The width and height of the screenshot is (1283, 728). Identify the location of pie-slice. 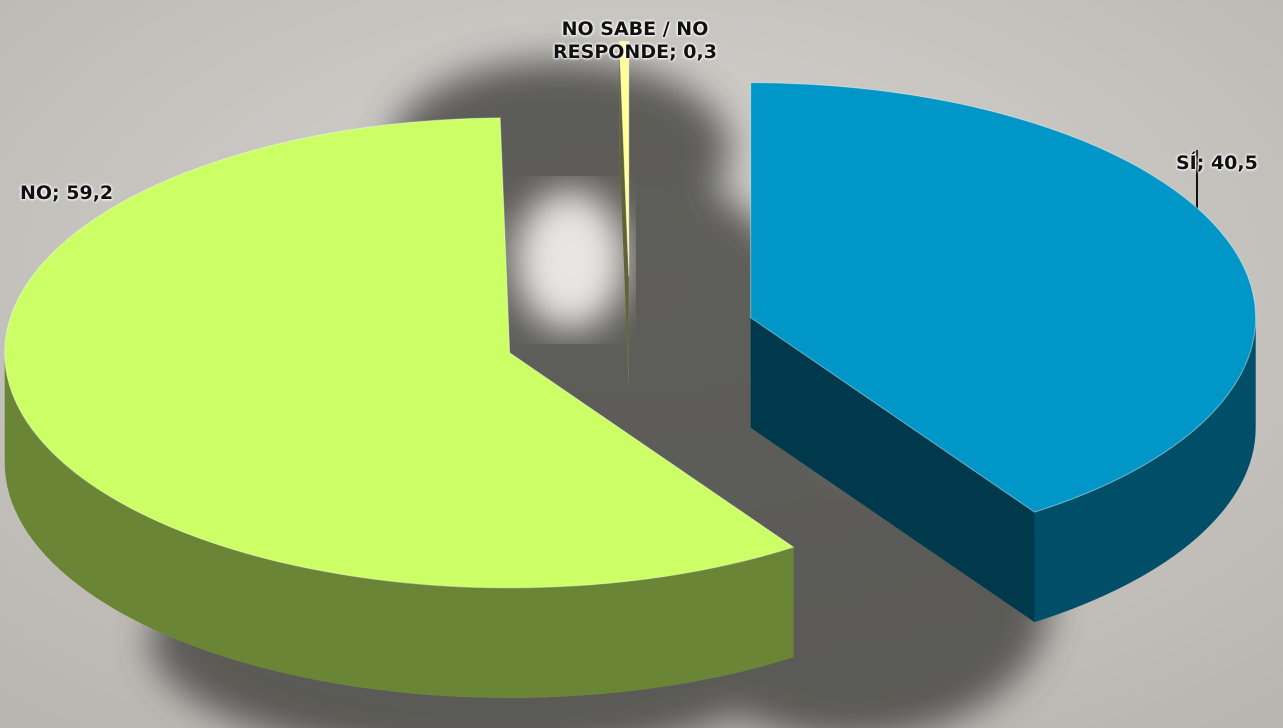
(624, 213).